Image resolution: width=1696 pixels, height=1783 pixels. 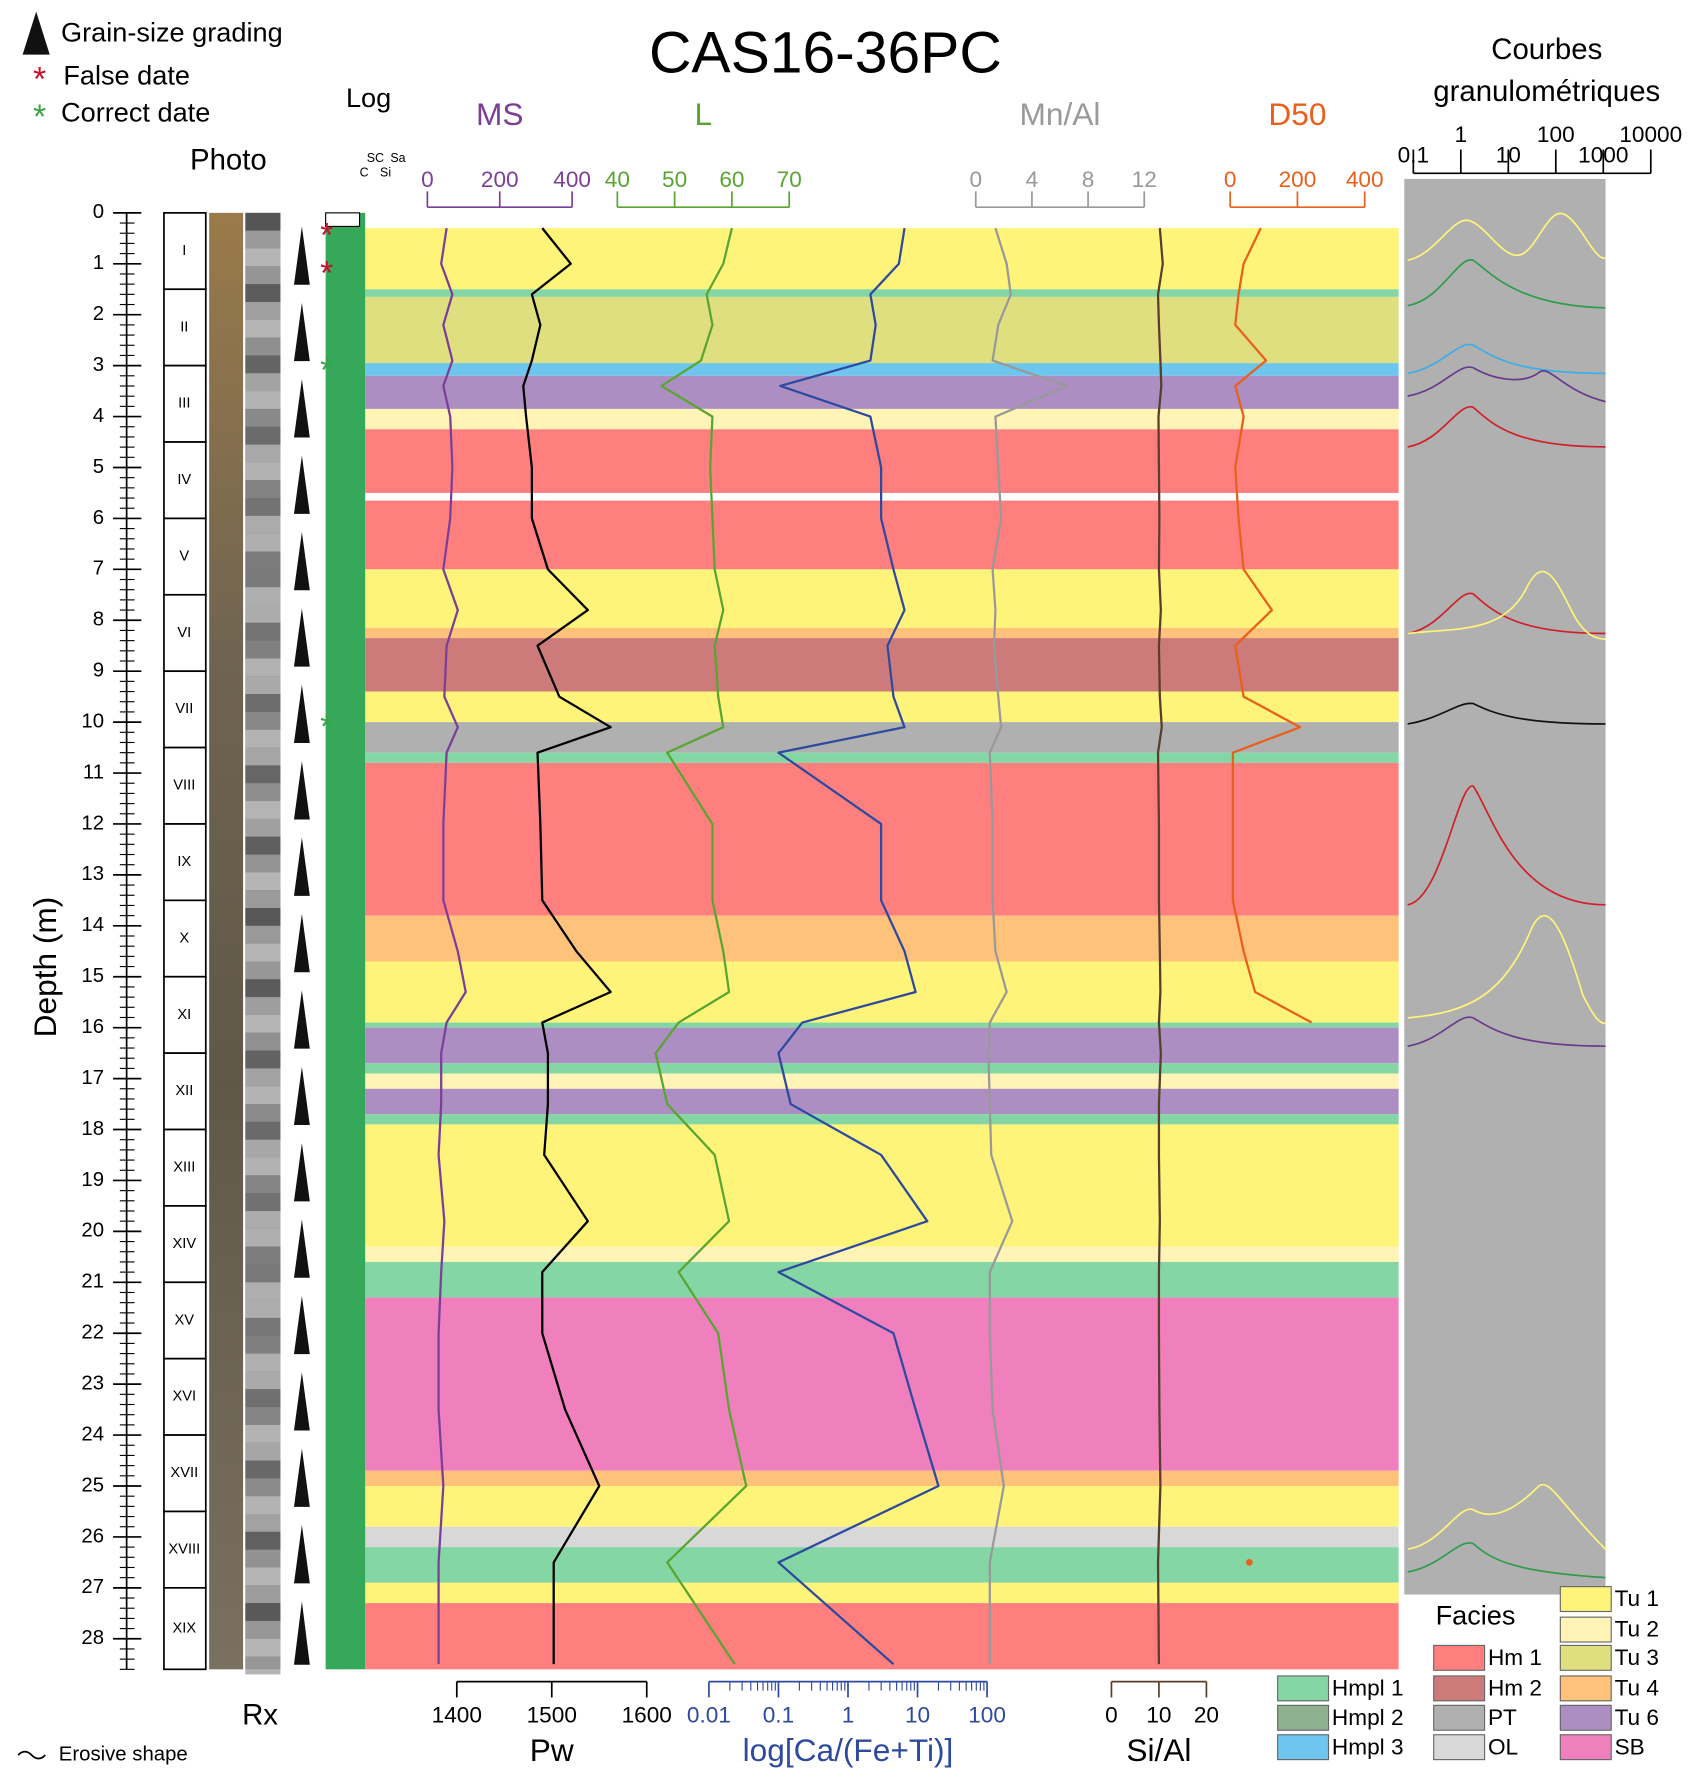 I want to click on facies-legend-label: Tu 6, so click(x=1637, y=1717).